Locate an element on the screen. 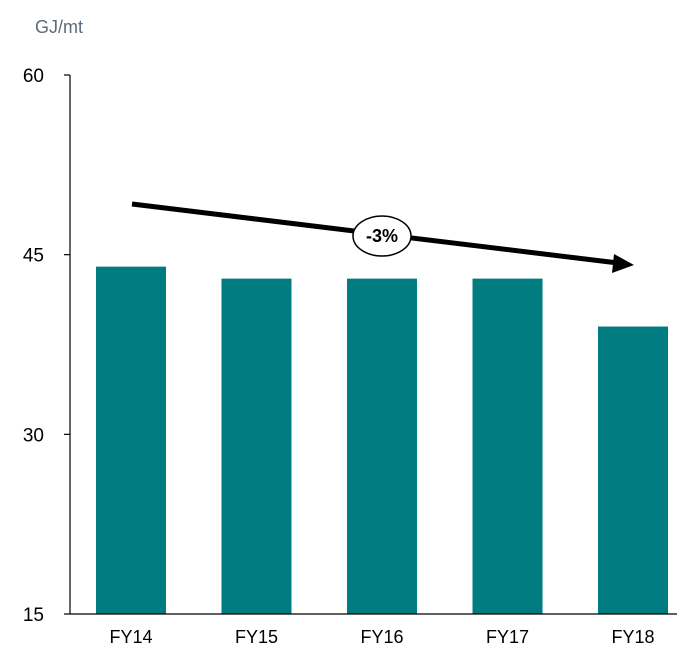  x-tick-label: FY16 is located at coordinates (381, 637).